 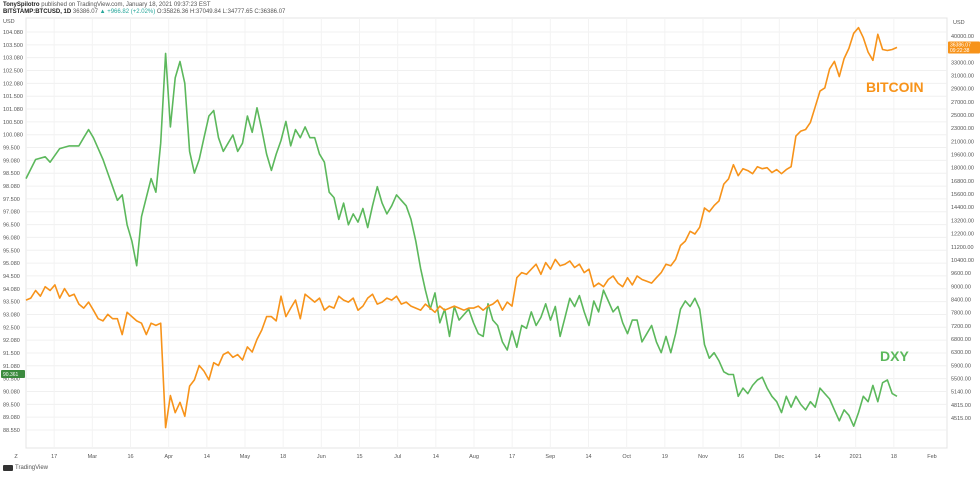 I want to click on right-axis-tick: 18000.00, so click(x=962, y=169).